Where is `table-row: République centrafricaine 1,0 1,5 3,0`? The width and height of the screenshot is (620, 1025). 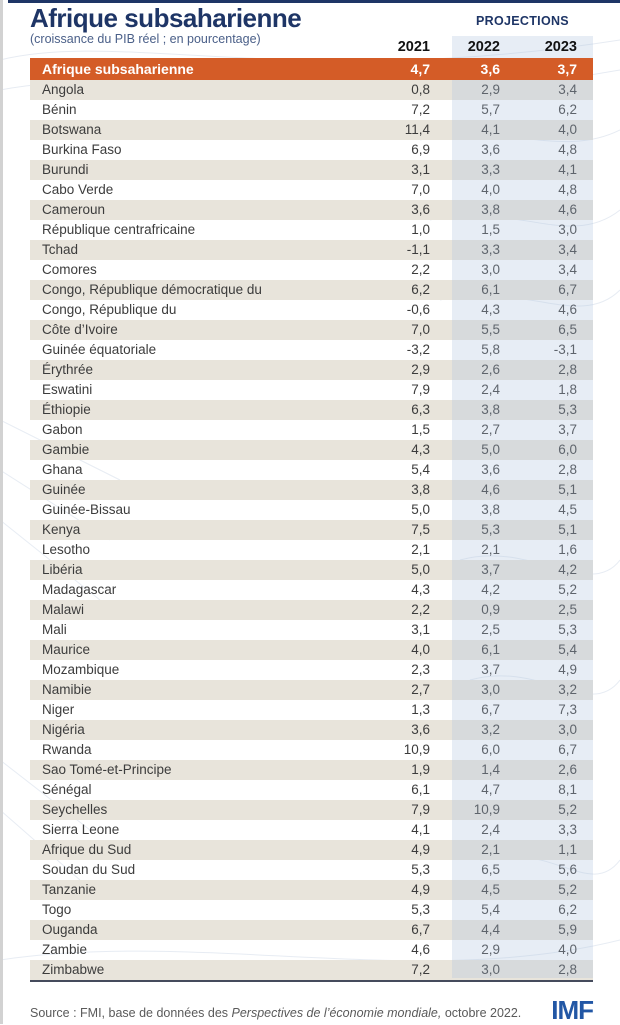
table-row: République centrafricaine 1,0 1,5 3,0 is located at coordinates (311, 230).